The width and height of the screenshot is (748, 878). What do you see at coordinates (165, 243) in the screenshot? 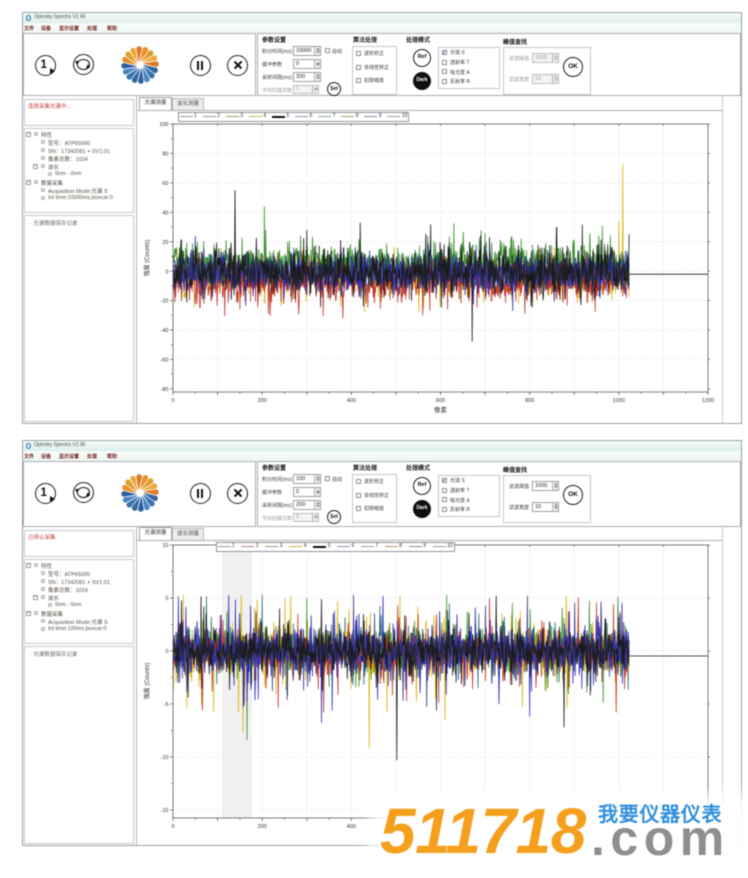
I see `svg-text: 20` at bounding box center [165, 243].